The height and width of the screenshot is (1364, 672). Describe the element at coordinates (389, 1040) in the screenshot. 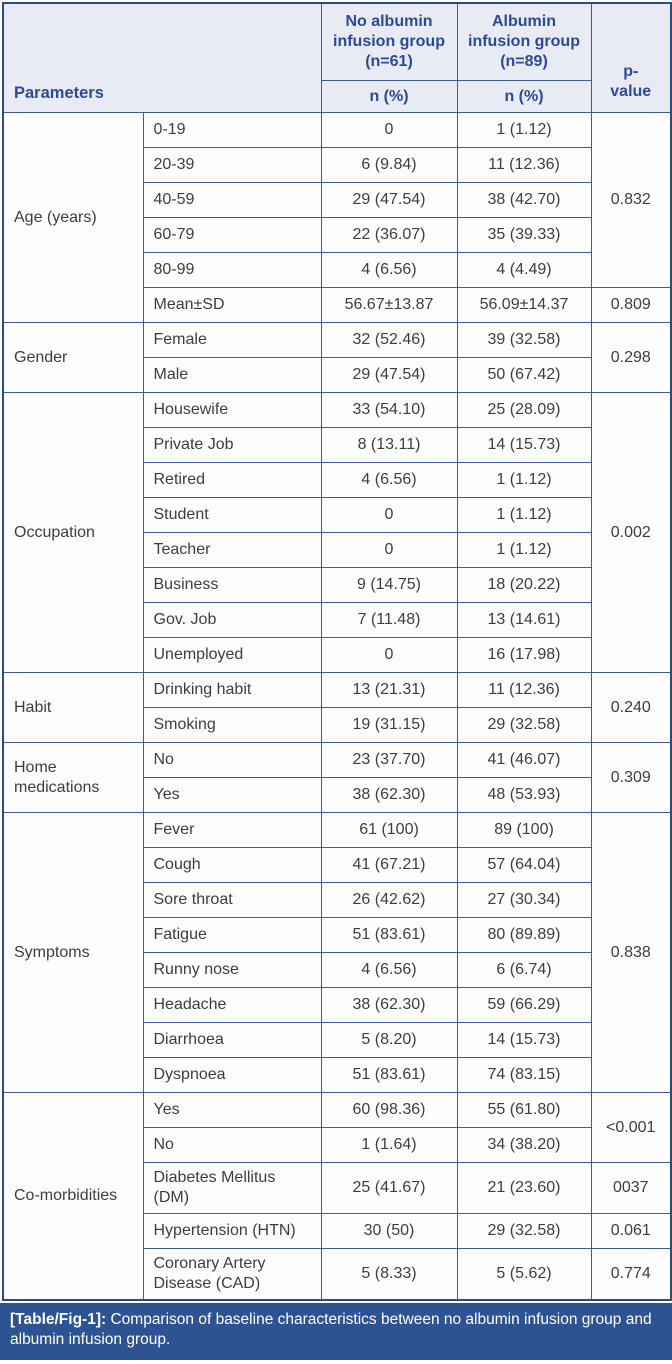

I see `value-cell-no-albumin: 5 (8.20)` at that location.